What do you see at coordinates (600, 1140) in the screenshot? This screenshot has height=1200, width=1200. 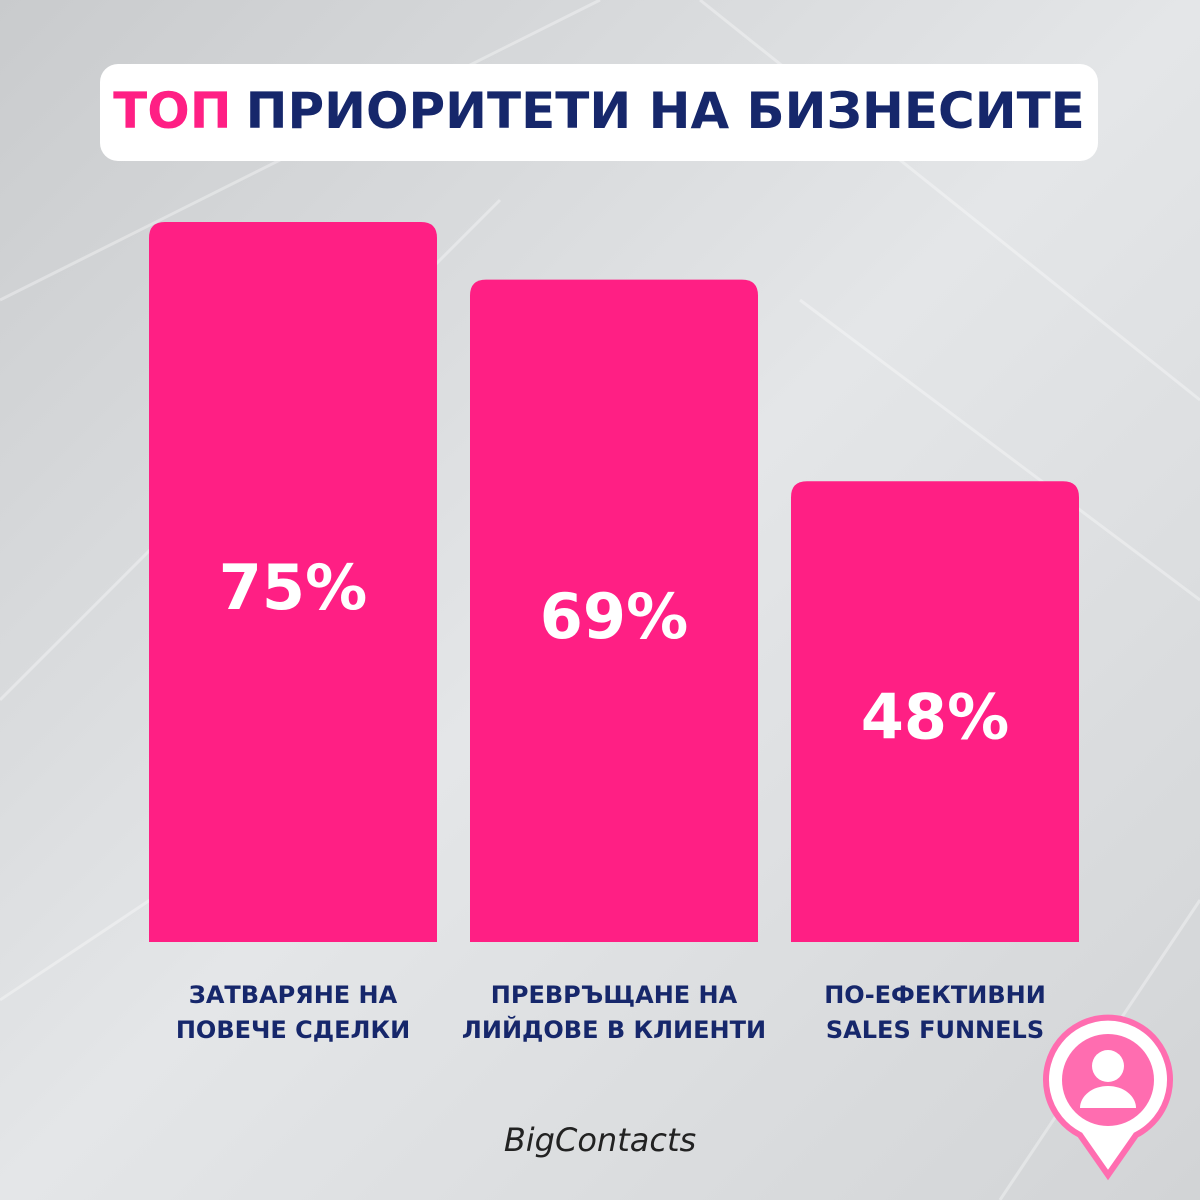 I see `footer-brand: BigContacts` at bounding box center [600, 1140].